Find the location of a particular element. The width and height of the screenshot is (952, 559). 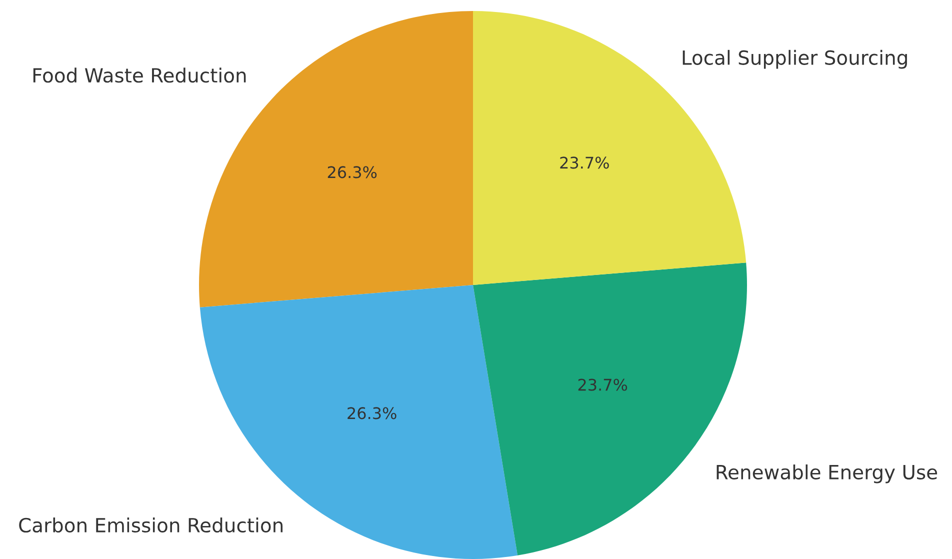

slice-label: Food Waste Reduction is located at coordinates (139, 75).